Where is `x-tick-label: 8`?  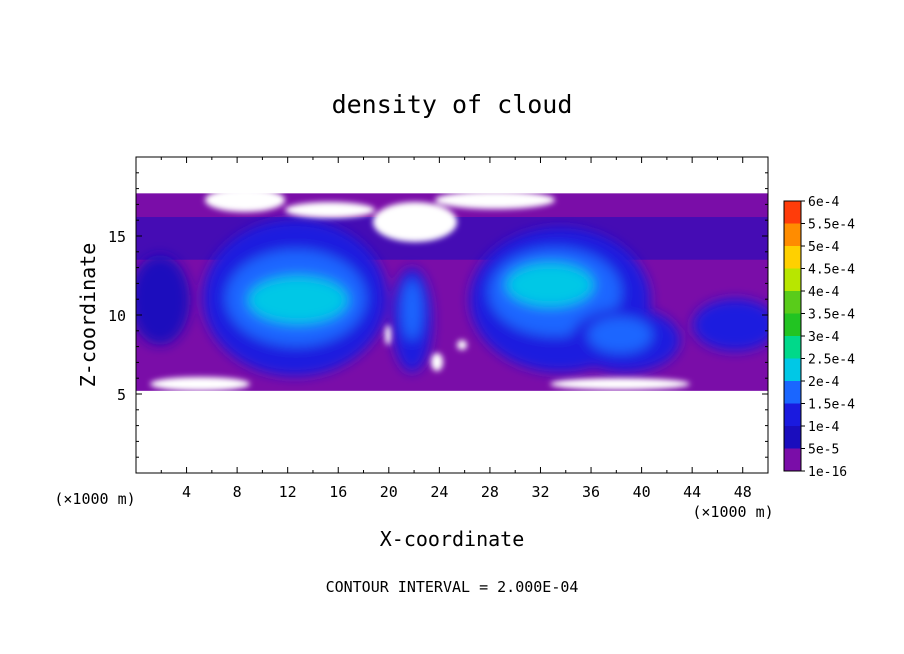 x-tick-label: 8 is located at coordinates (237, 492).